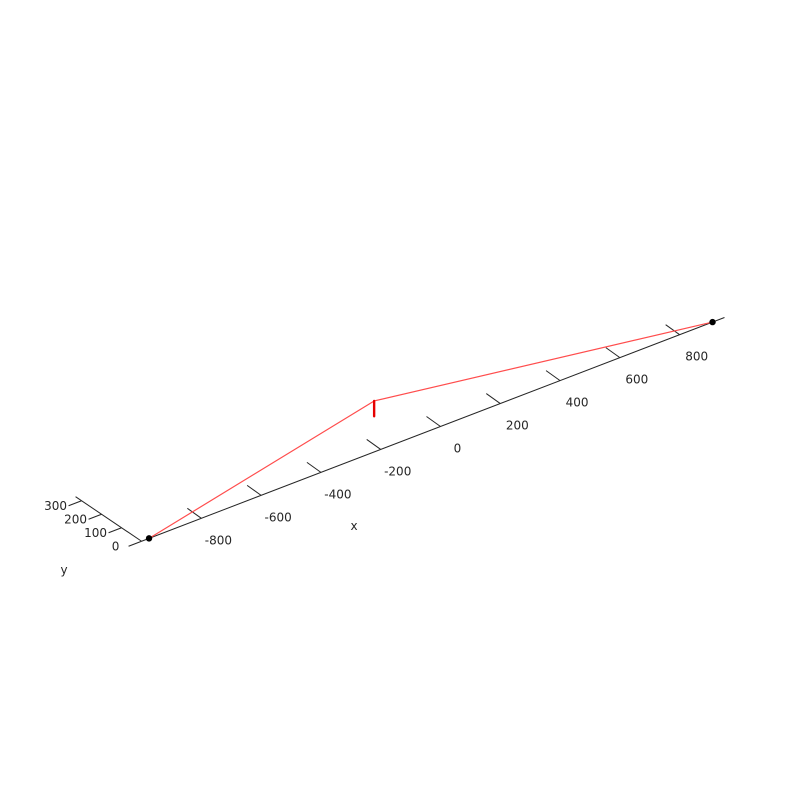 This screenshot has width=800, height=805. I want to click on x-tick-label: -600, so click(278, 517).